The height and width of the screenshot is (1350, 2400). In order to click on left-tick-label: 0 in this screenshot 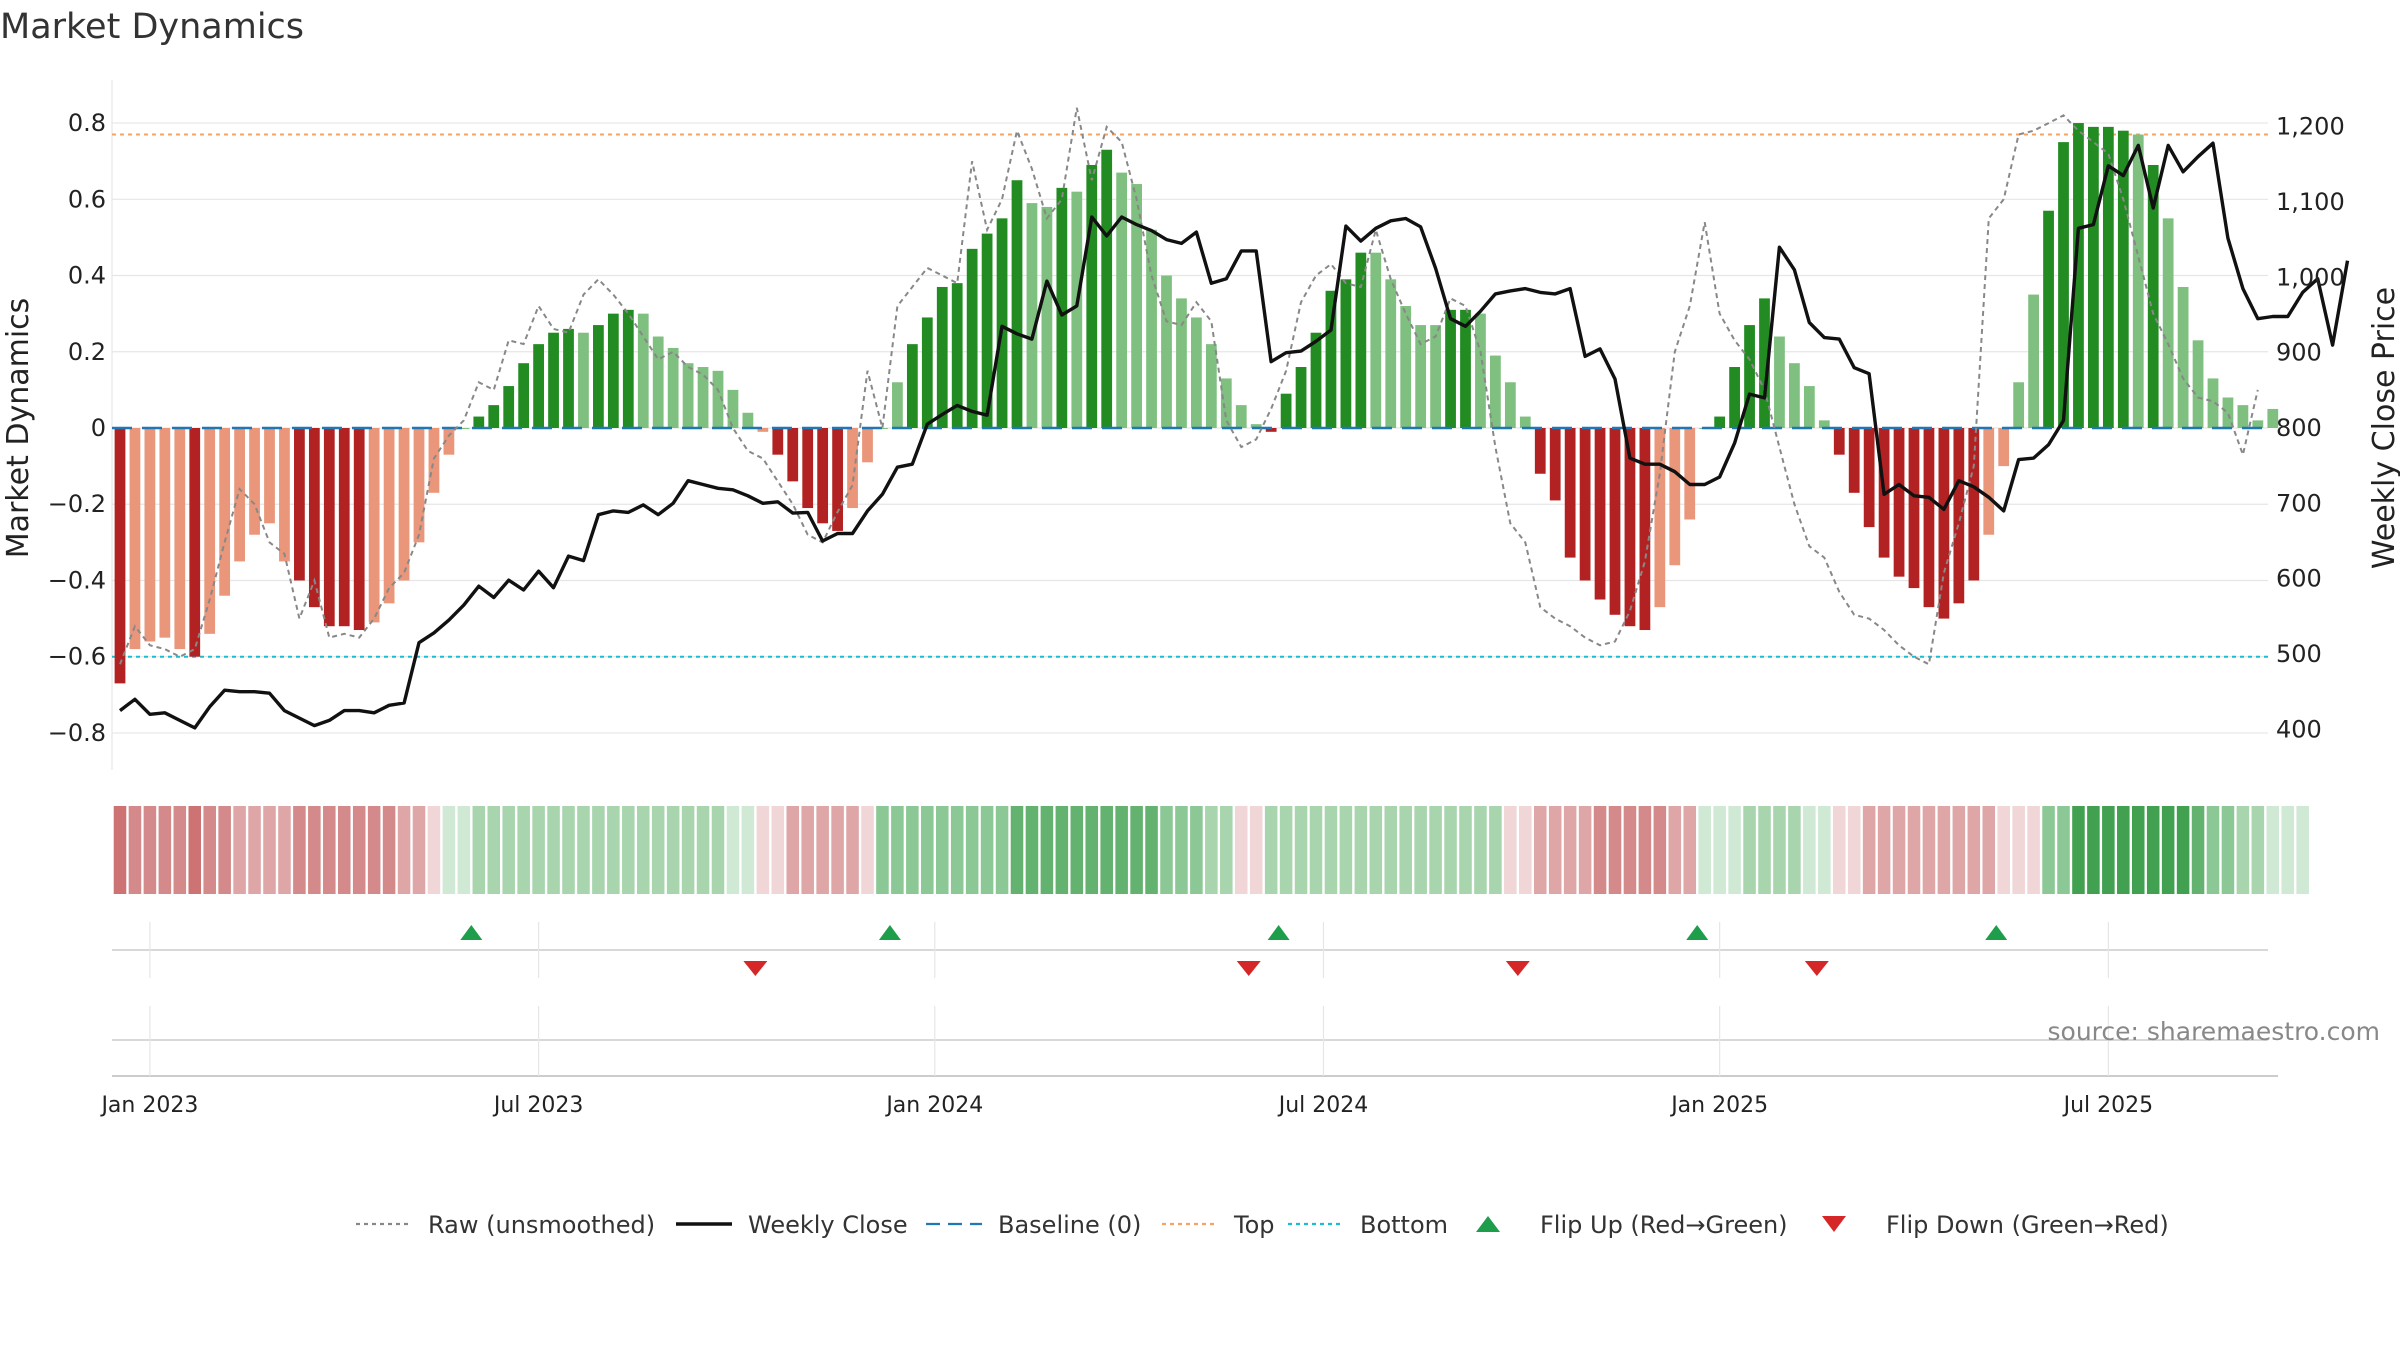, I will do `click(98, 428)`.